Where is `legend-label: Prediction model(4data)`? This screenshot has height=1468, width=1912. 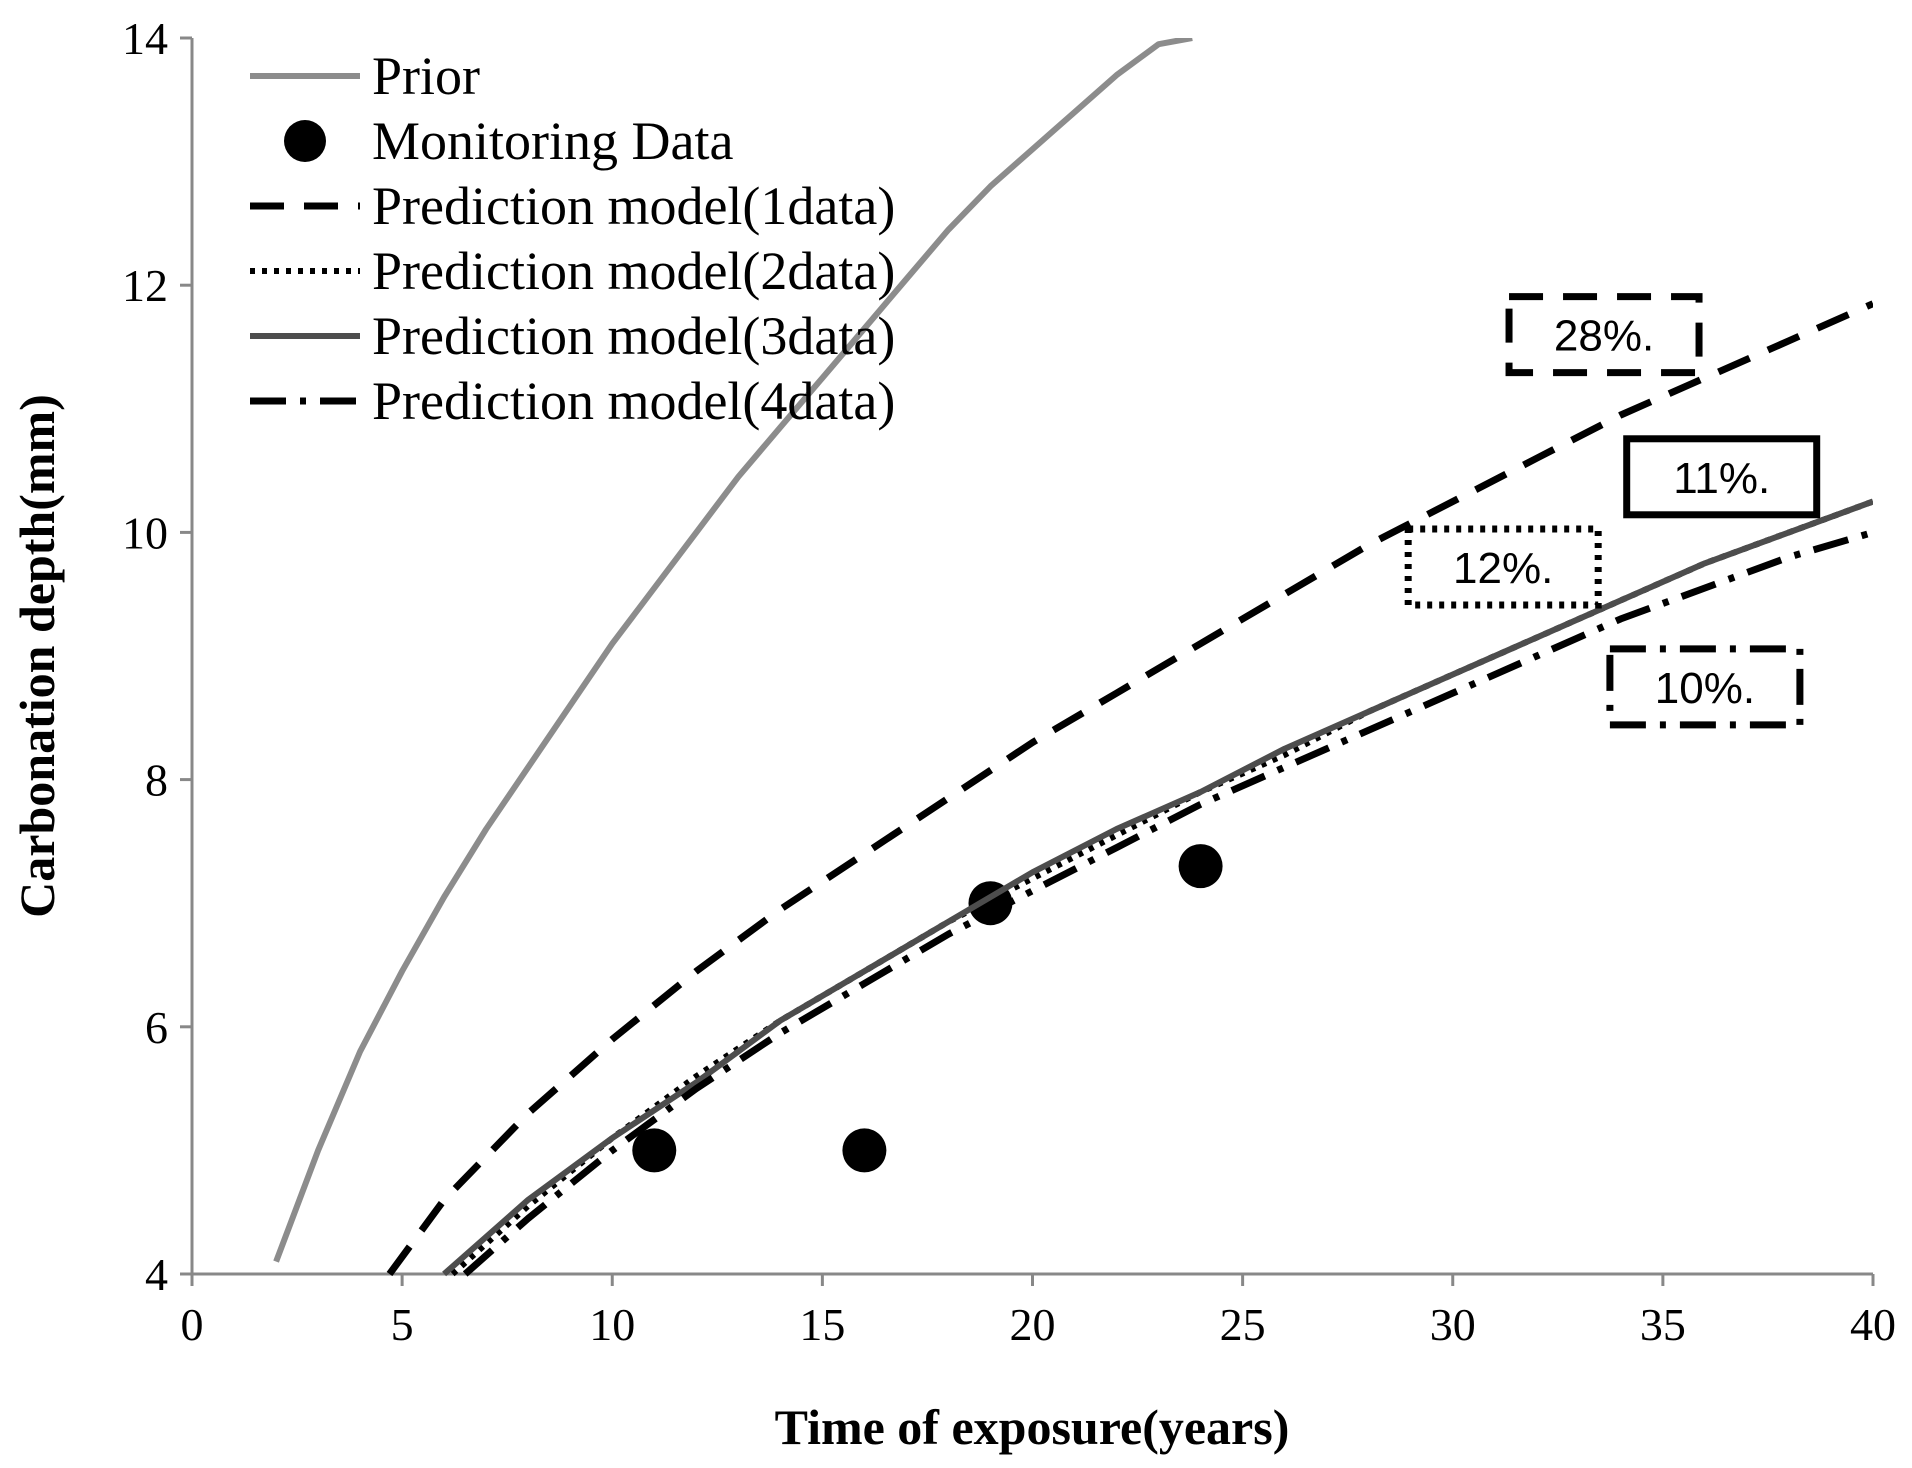
legend-label: Prediction model(4data) is located at coordinates (633, 401).